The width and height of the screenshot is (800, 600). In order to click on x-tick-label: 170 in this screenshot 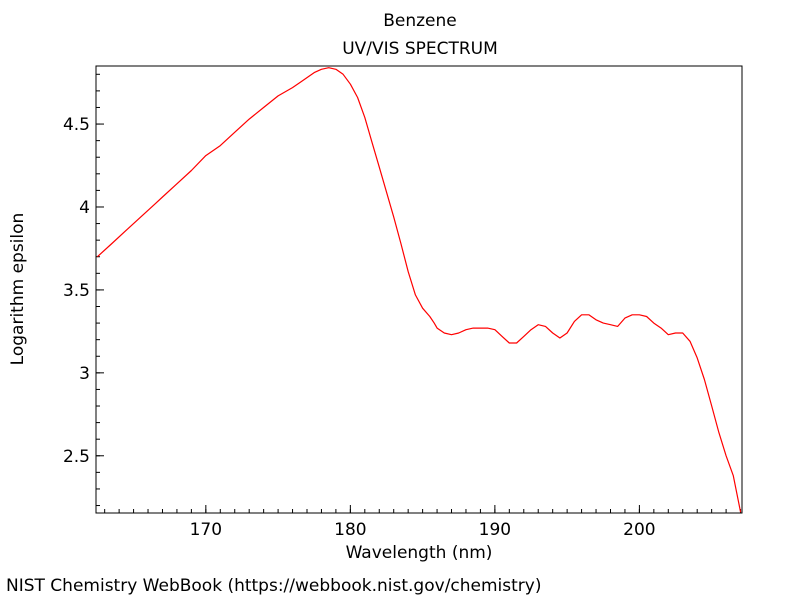, I will do `click(206, 530)`.